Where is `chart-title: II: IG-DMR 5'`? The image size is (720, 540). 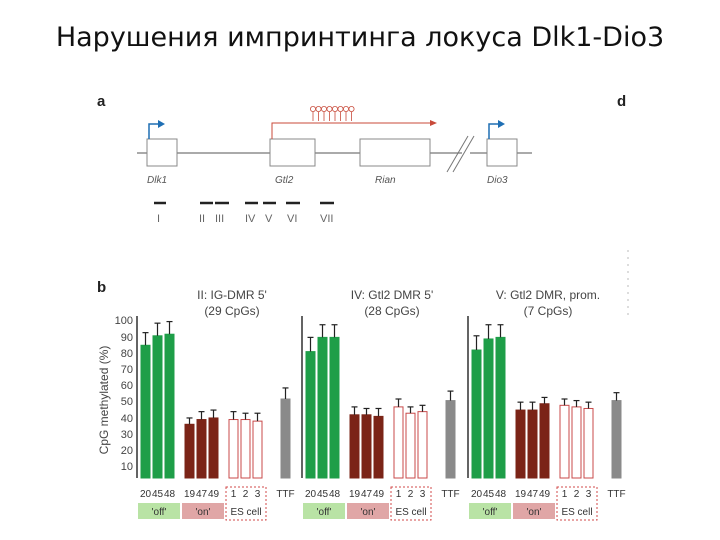
chart-title: II: IG-DMR 5' is located at coordinates (232, 295).